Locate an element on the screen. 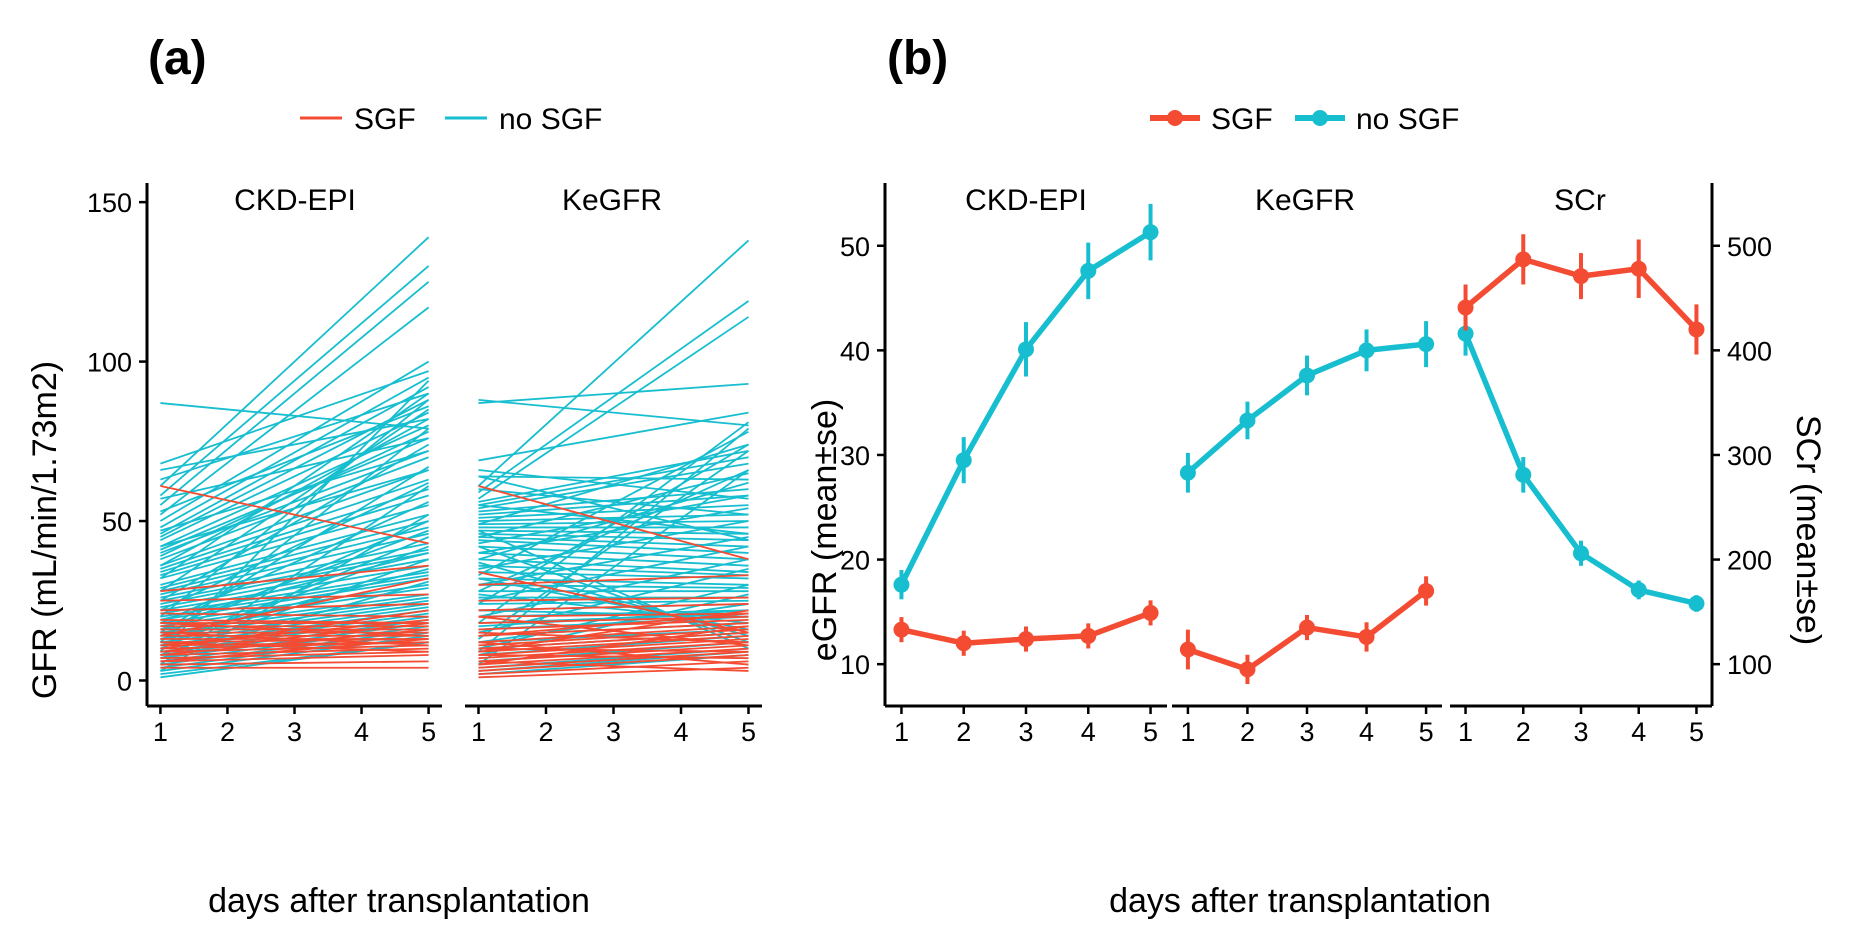 This screenshot has width=1850, height=928. x-tick-label-3: 3 is located at coordinates (1306, 732).